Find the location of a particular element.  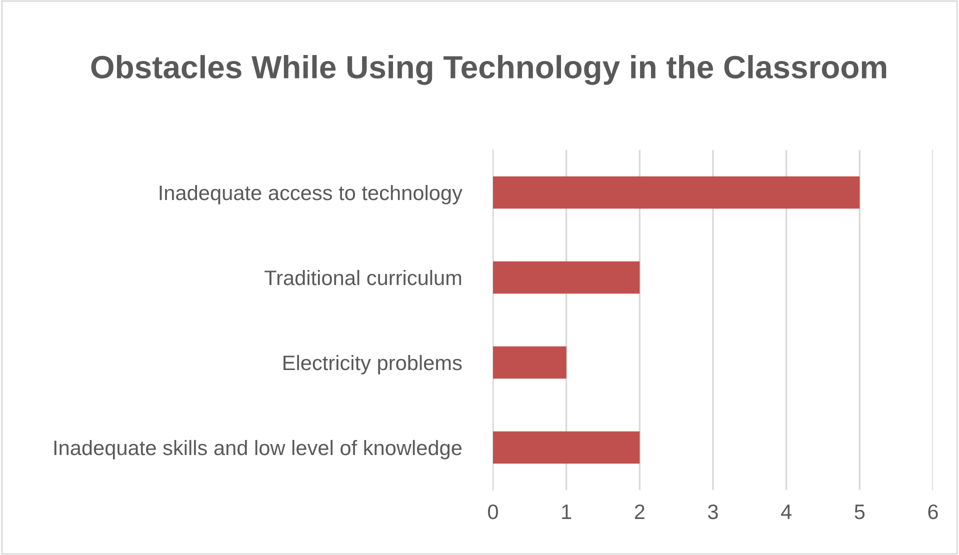

x-tick-label: 5 is located at coordinates (859, 512).